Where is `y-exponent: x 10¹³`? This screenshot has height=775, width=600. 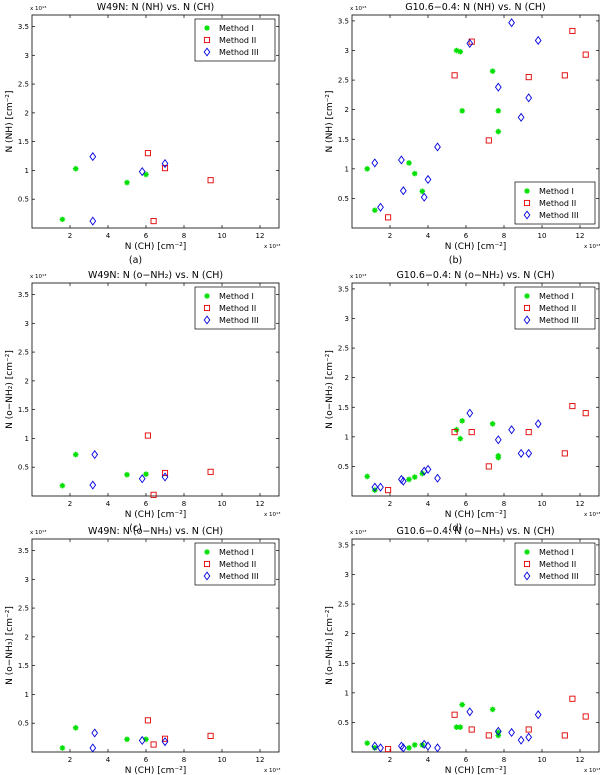 y-exponent: x 10¹³ is located at coordinates (38, 276).